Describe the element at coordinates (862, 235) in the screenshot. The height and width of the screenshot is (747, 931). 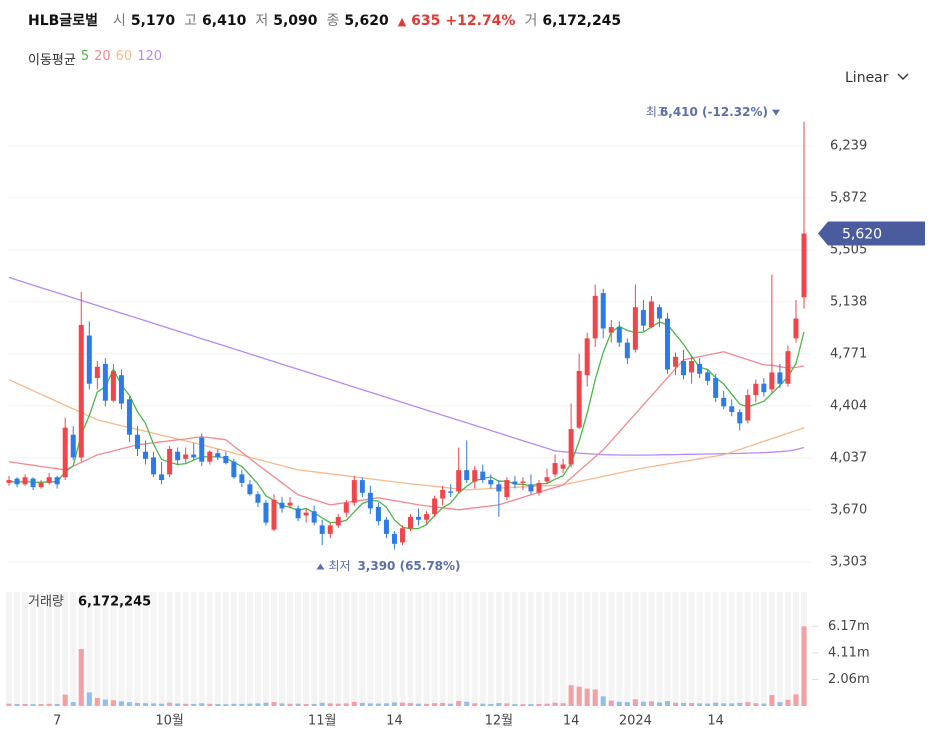
I see `last-price-label: 5,620` at that location.